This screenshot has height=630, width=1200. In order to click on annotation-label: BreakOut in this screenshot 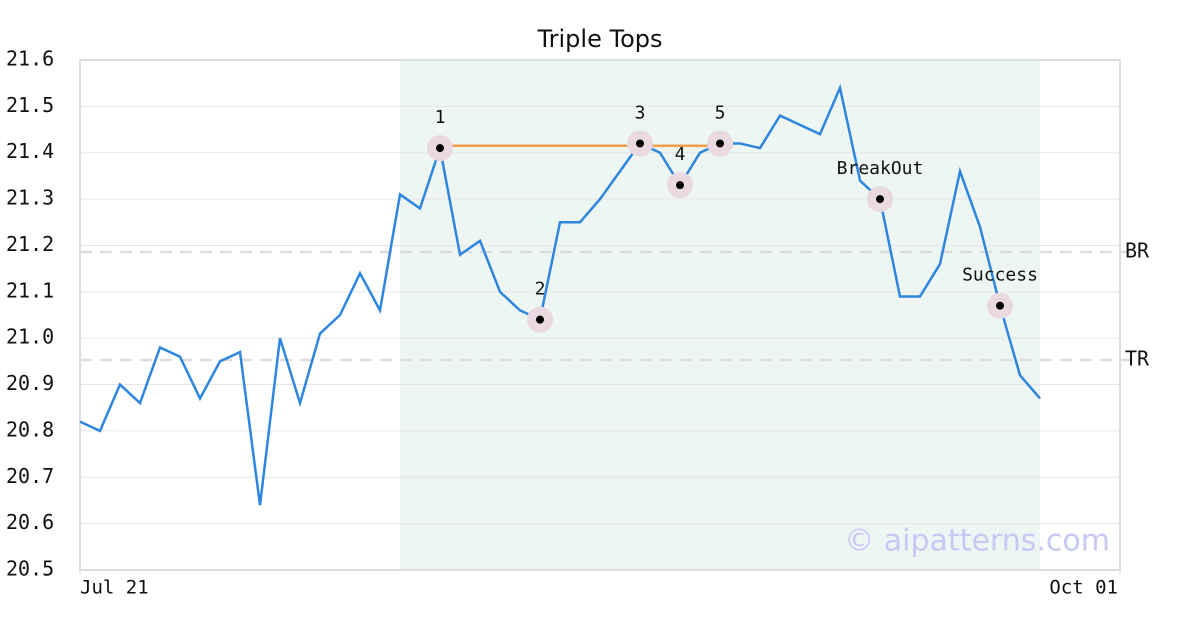, I will do `click(880, 168)`.